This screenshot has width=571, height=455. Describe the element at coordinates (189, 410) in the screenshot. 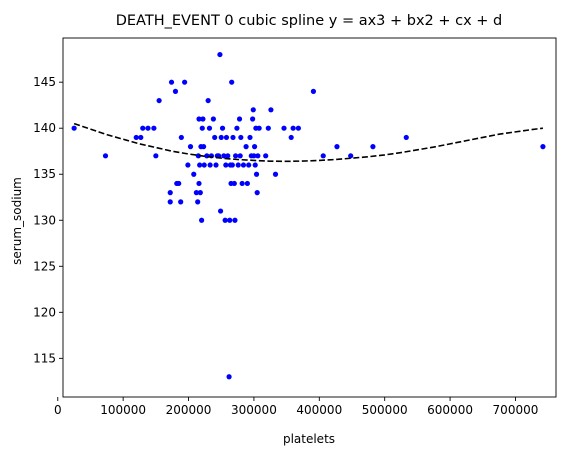

I see `x-tick-label: 200000` at that location.